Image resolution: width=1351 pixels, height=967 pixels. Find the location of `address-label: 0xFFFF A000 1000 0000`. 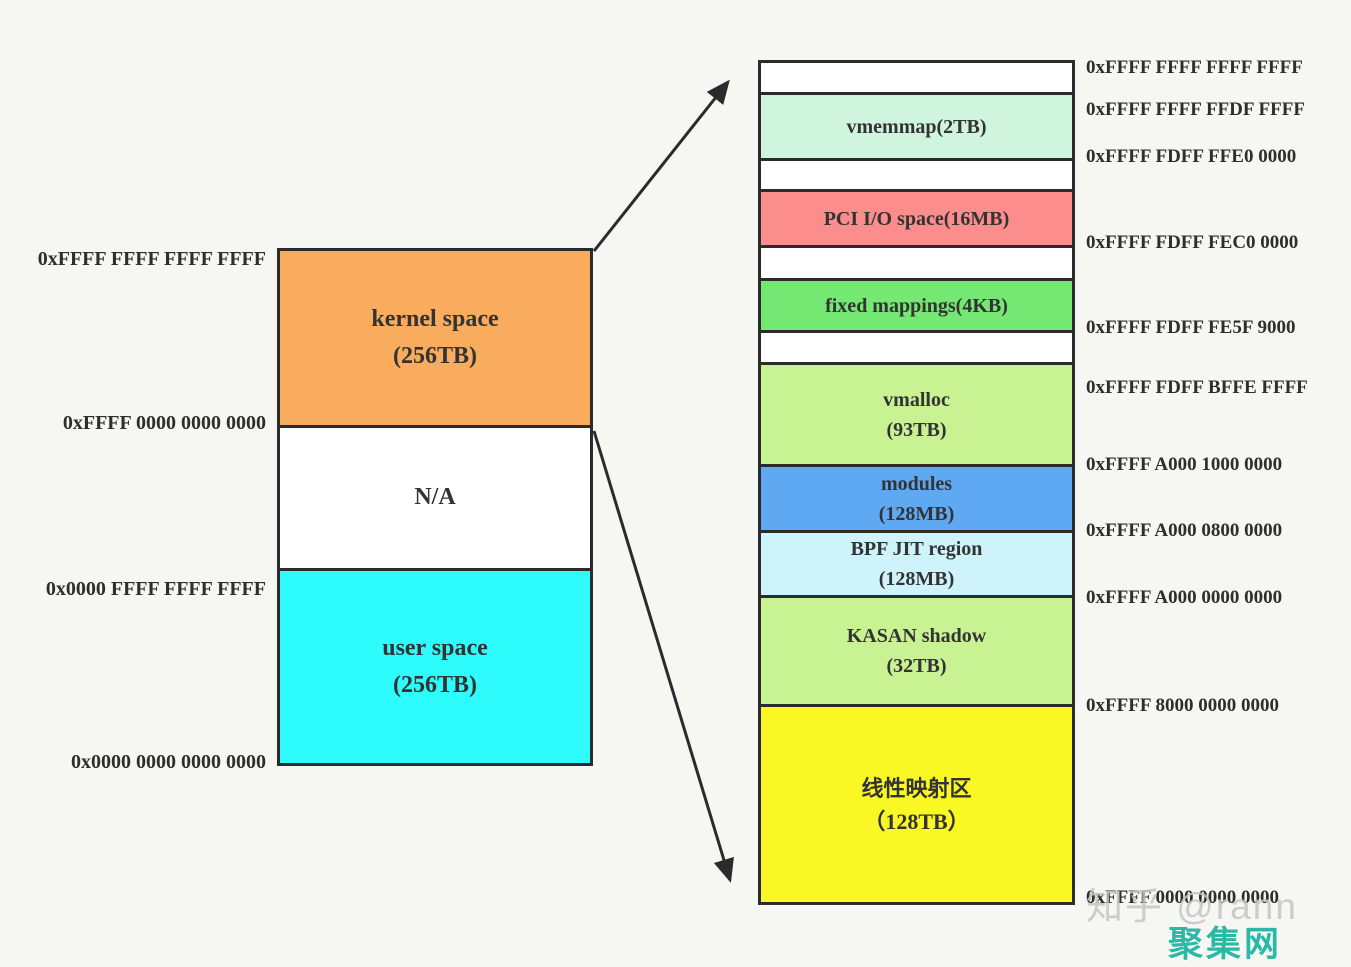

address-label: 0xFFFF A000 1000 0000 is located at coordinates (1184, 464).